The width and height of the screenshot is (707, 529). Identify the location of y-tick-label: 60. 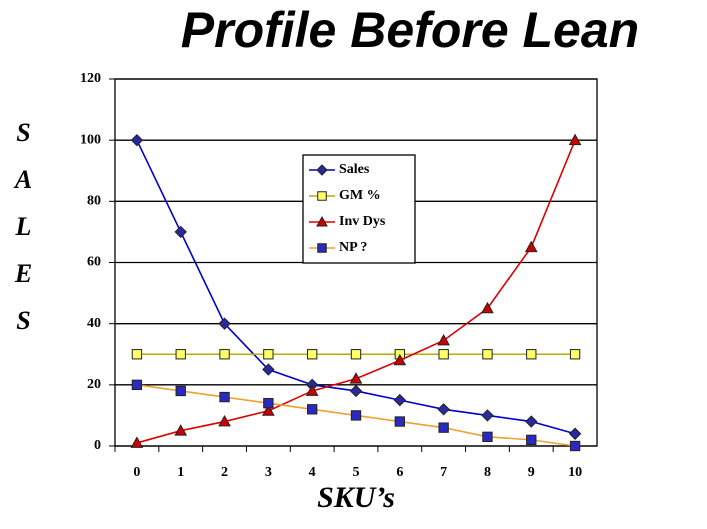
(94, 262).